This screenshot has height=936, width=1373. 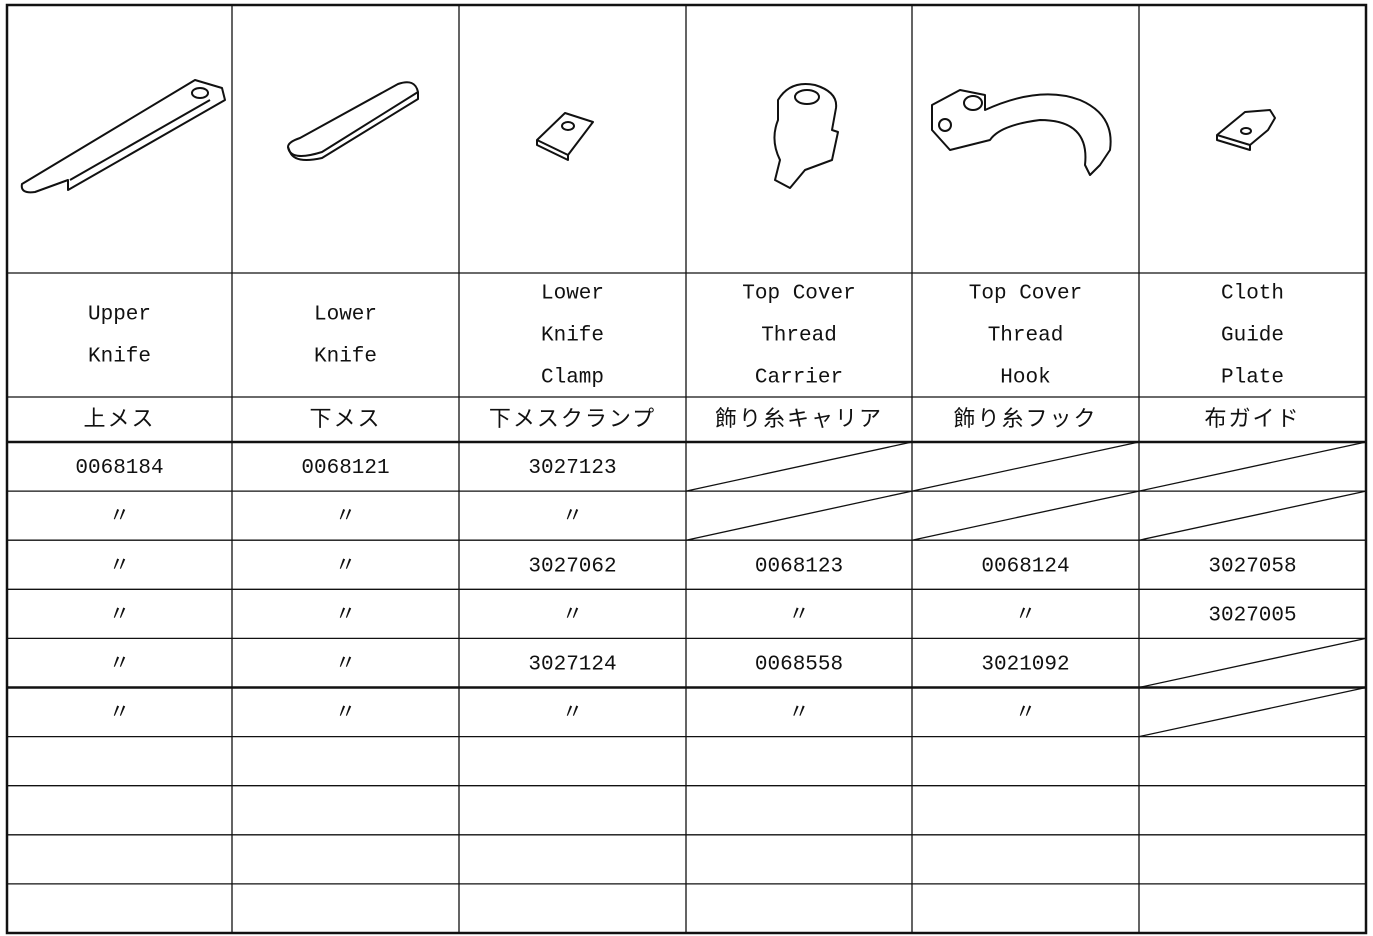 I want to click on part-number: 3021092, so click(x=1025, y=664).